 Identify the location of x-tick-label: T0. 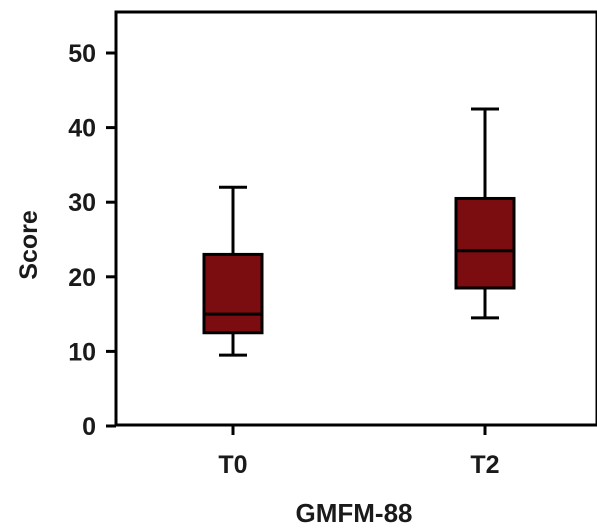
(232, 465).